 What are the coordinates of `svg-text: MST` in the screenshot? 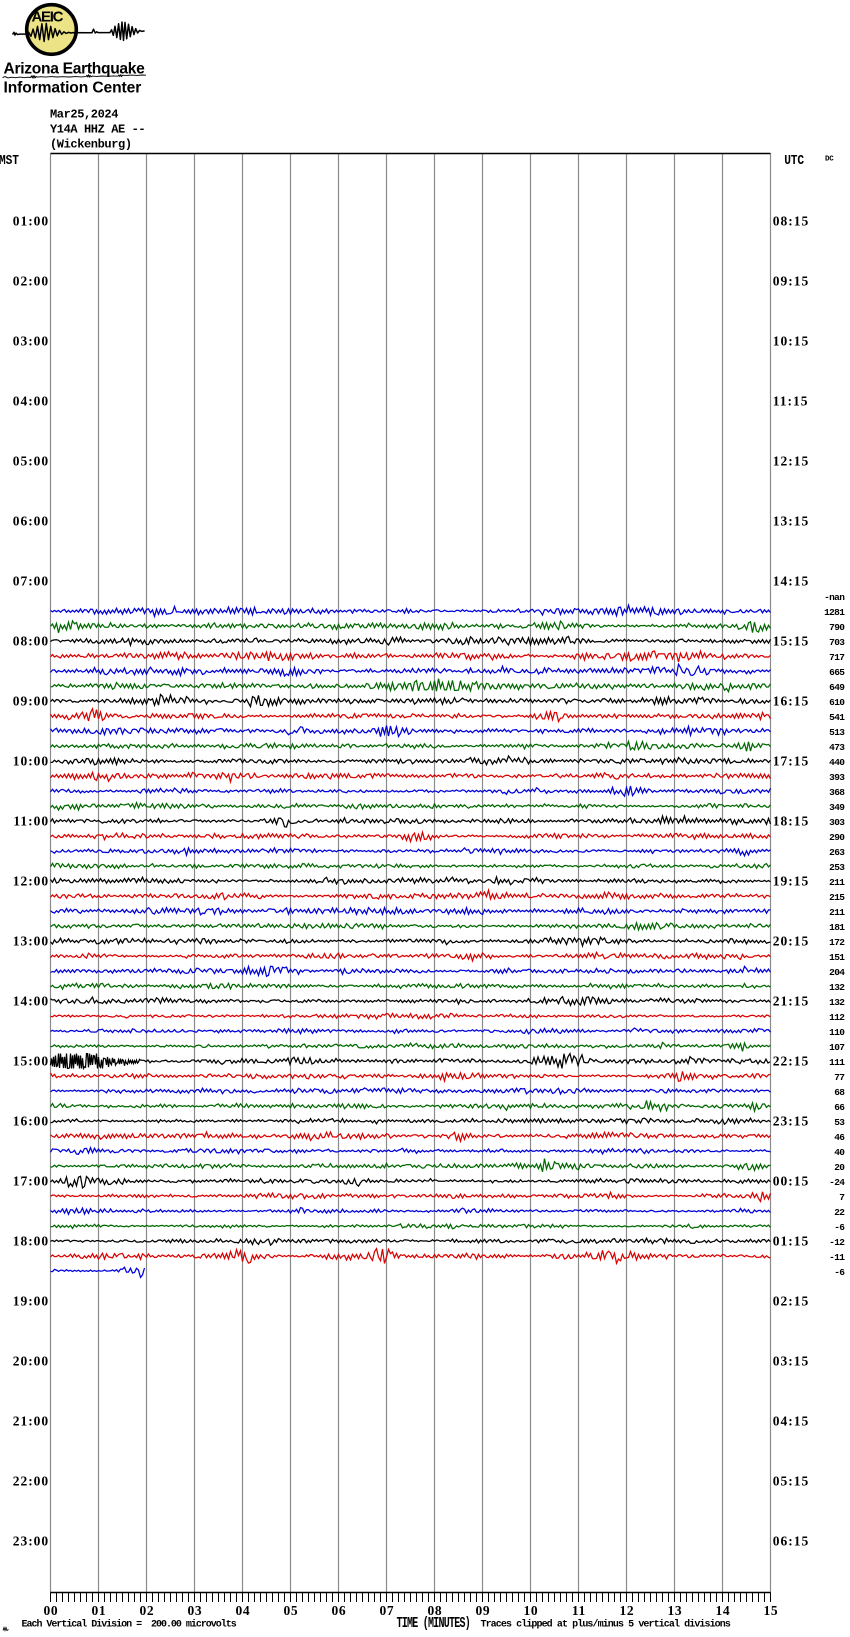 It's located at (9, 160).